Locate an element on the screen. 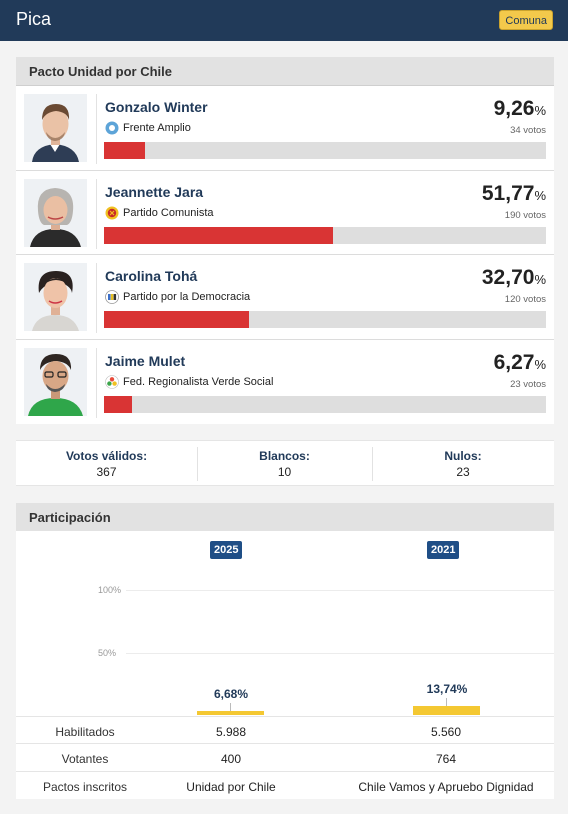  year-badge-2025: 2025 is located at coordinates (226, 550).